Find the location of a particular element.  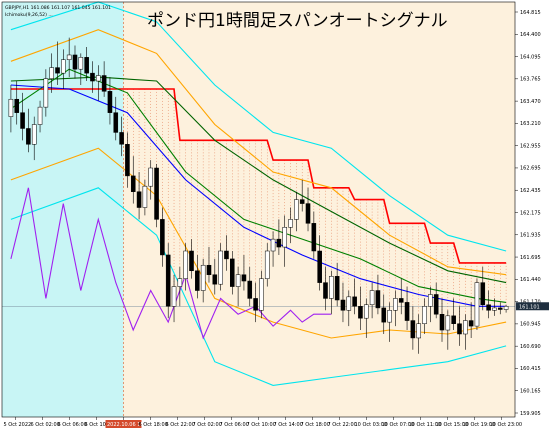

highlighted-time-badge is located at coordinates (123, 424).